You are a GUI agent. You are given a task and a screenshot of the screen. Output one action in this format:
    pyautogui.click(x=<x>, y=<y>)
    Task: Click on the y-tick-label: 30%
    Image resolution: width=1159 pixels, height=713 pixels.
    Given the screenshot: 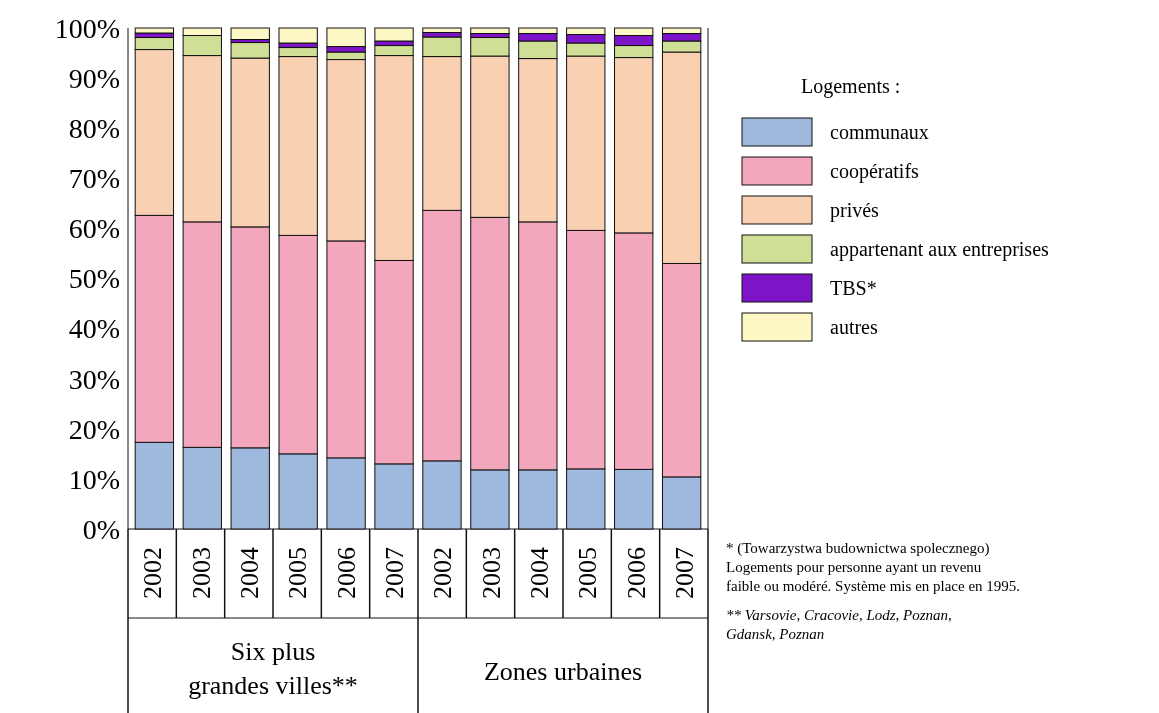 What is the action you would take?
    pyautogui.click(x=94, y=379)
    